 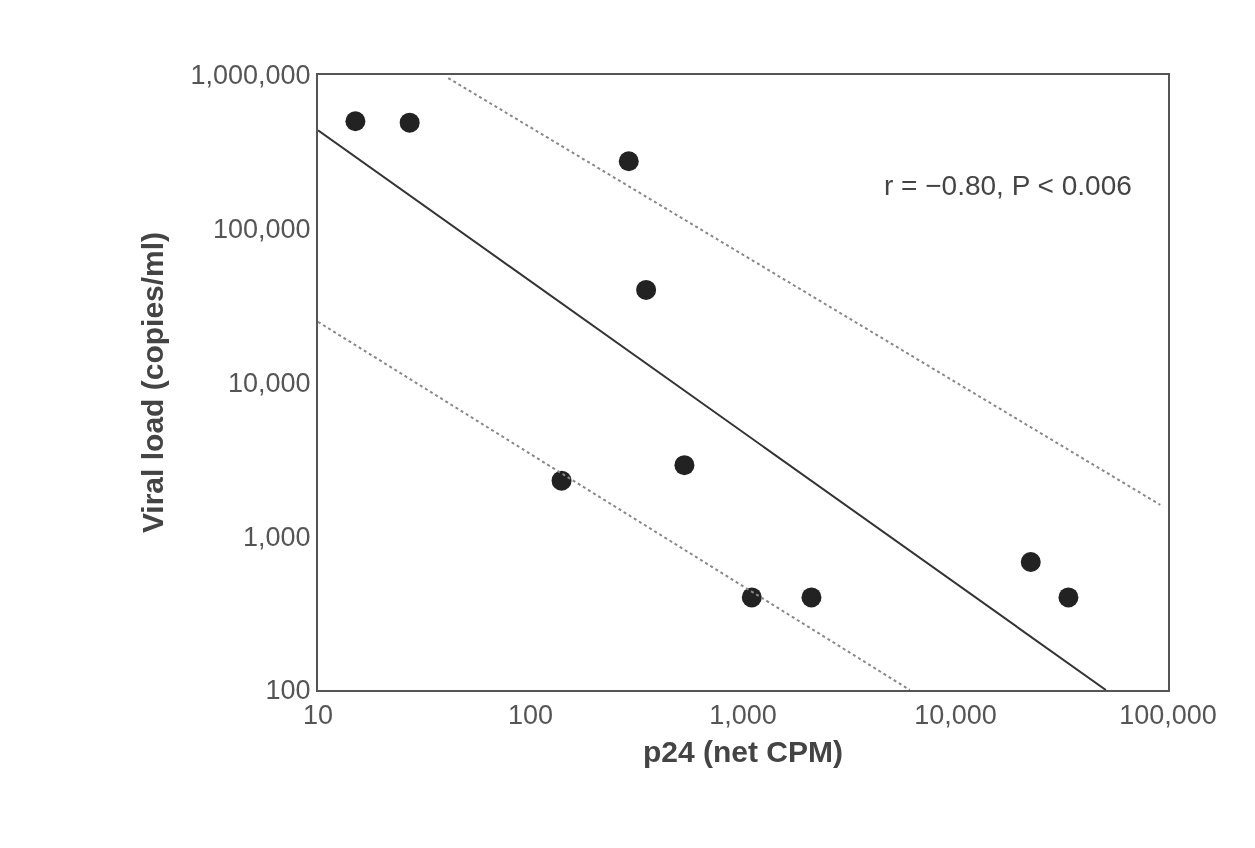 What do you see at coordinates (1168, 715) in the screenshot?
I see `x-tick-label: 100,000` at bounding box center [1168, 715].